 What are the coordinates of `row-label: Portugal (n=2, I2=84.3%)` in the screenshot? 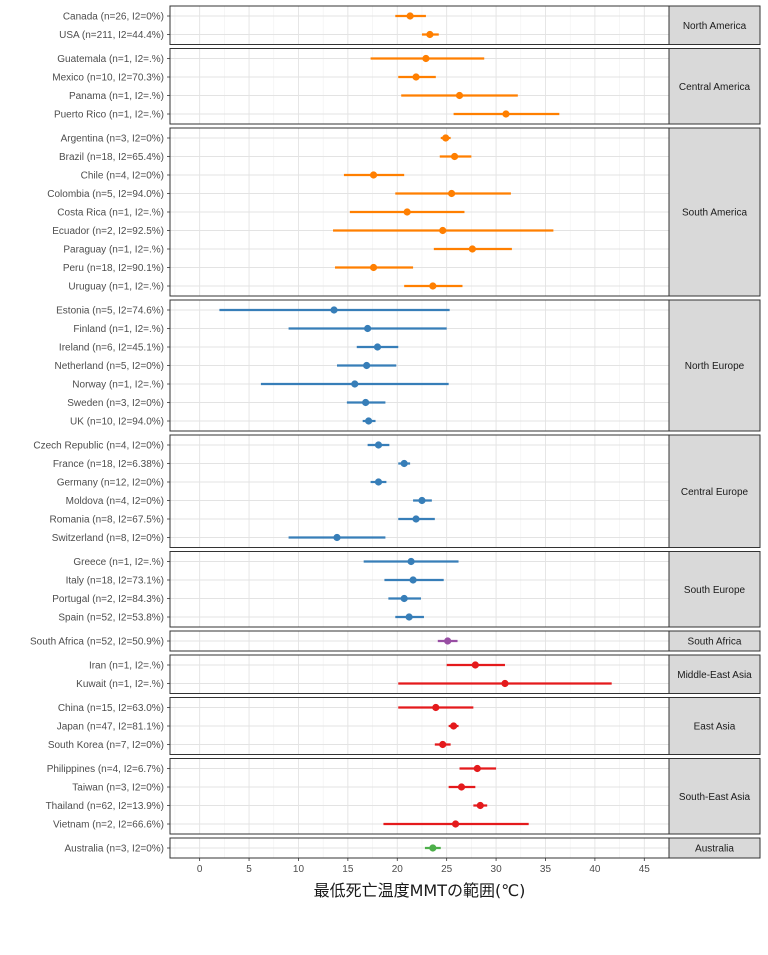 It's located at (108, 599).